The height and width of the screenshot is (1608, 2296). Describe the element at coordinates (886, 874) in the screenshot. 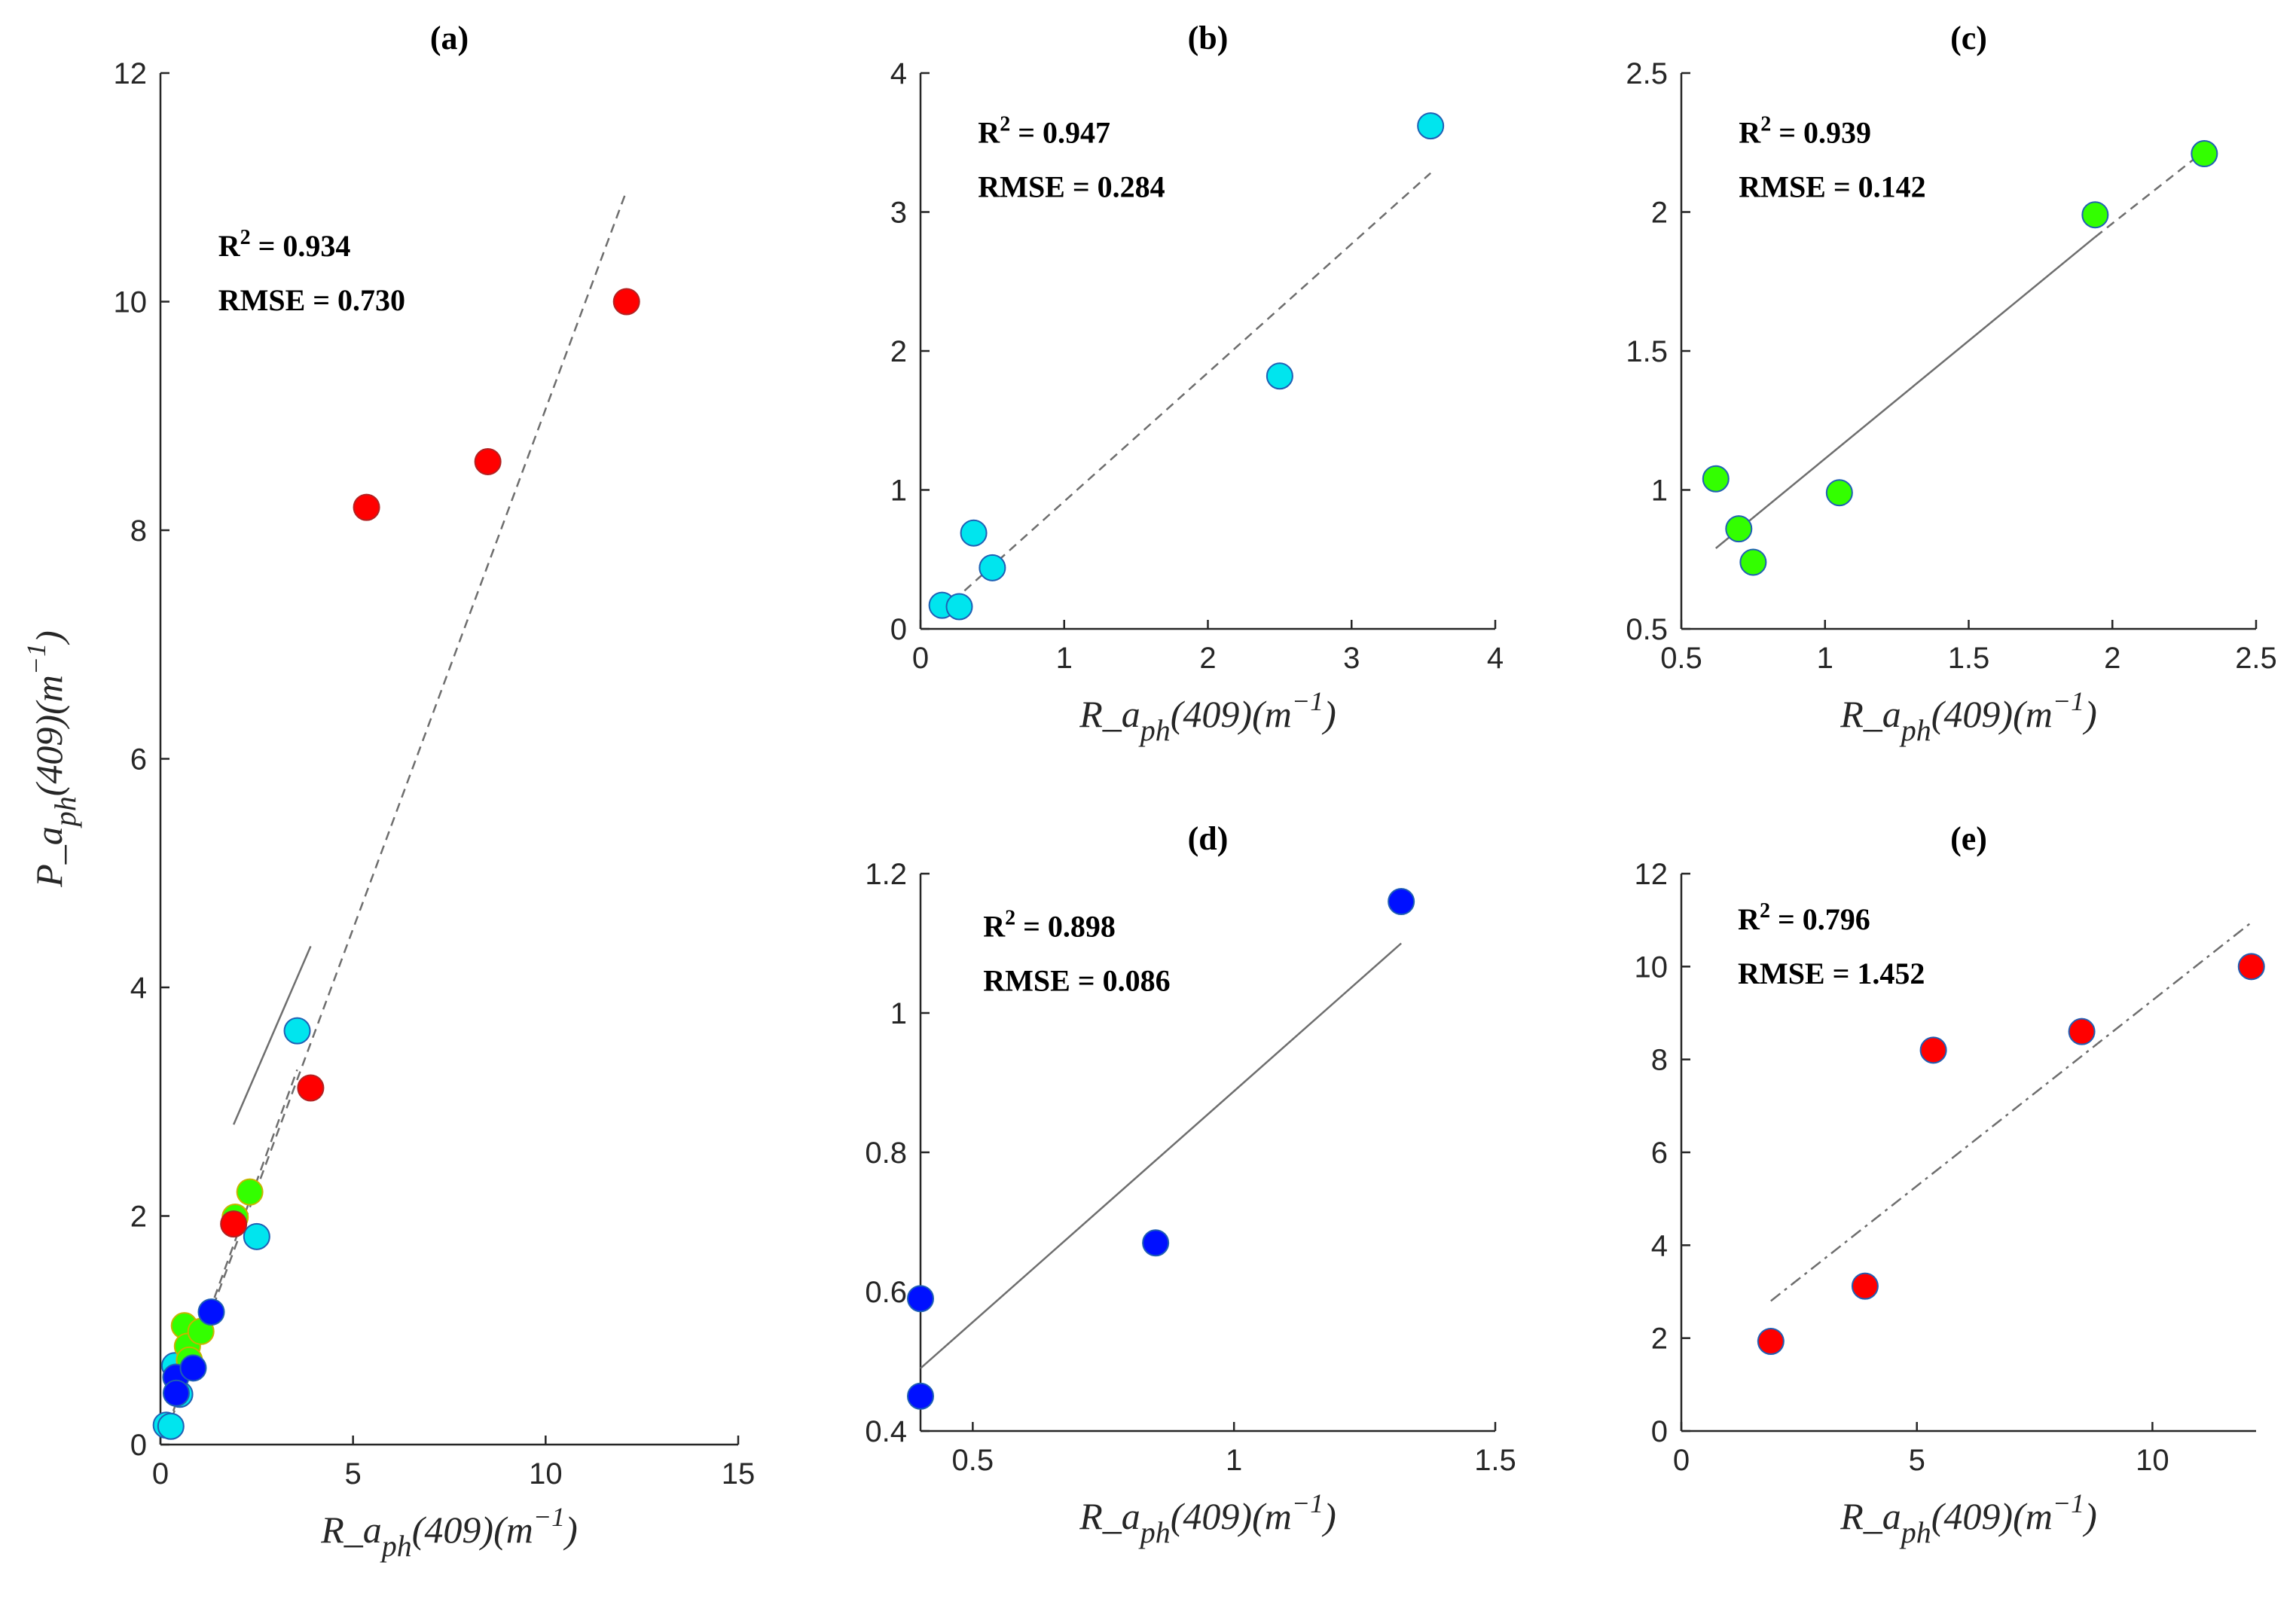

I see `y-tick-label: 1.2` at that location.